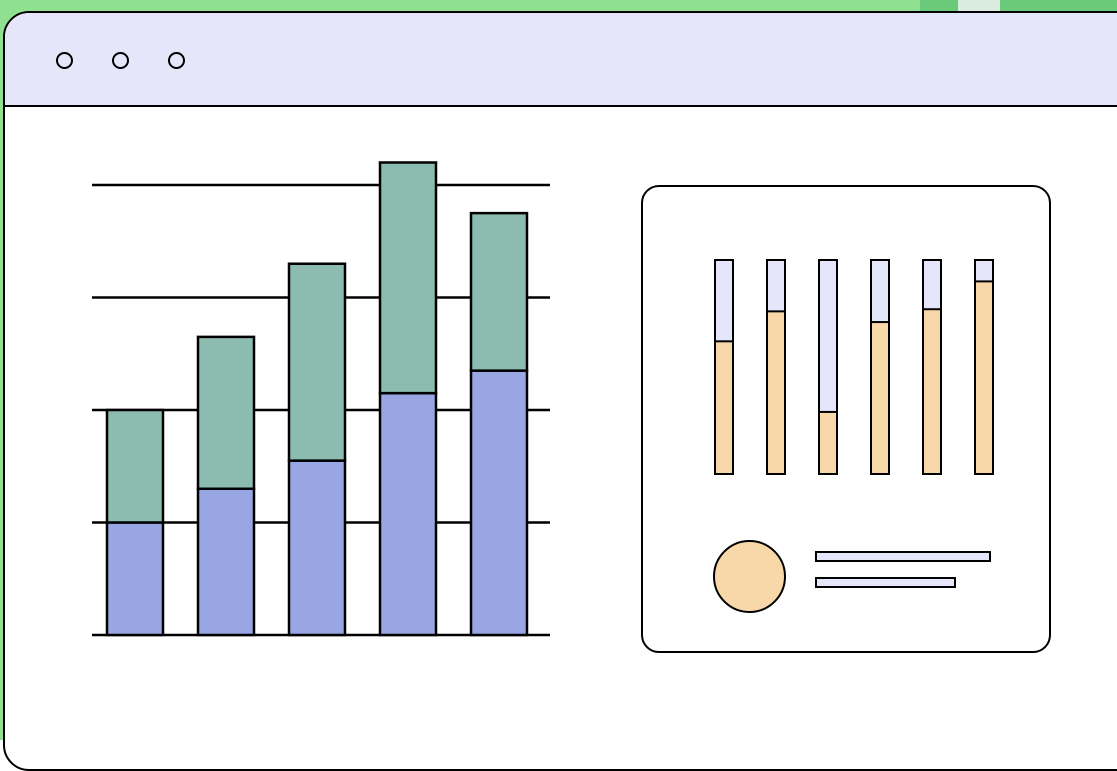 This screenshot has width=1117, height=771. I want to click on avatar-icon, so click(749, 576).